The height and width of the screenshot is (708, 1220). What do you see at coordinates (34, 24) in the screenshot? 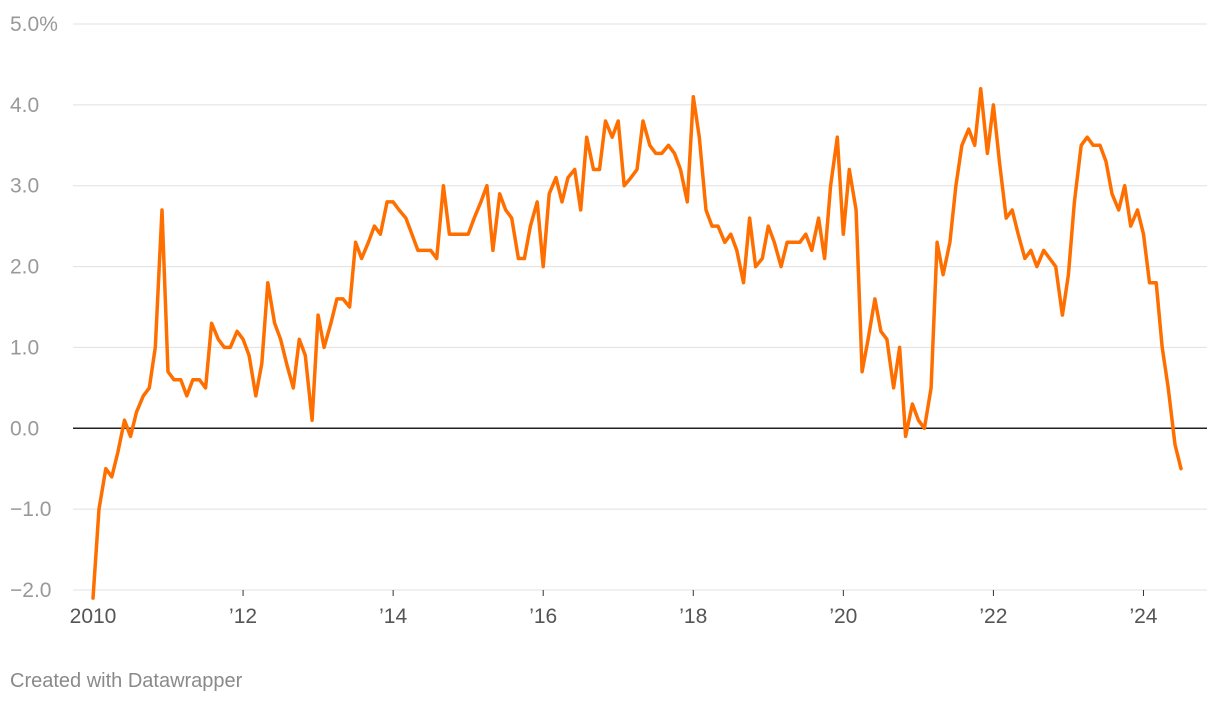
I see `y-tick-label: 5.0%` at bounding box center [34, 24].